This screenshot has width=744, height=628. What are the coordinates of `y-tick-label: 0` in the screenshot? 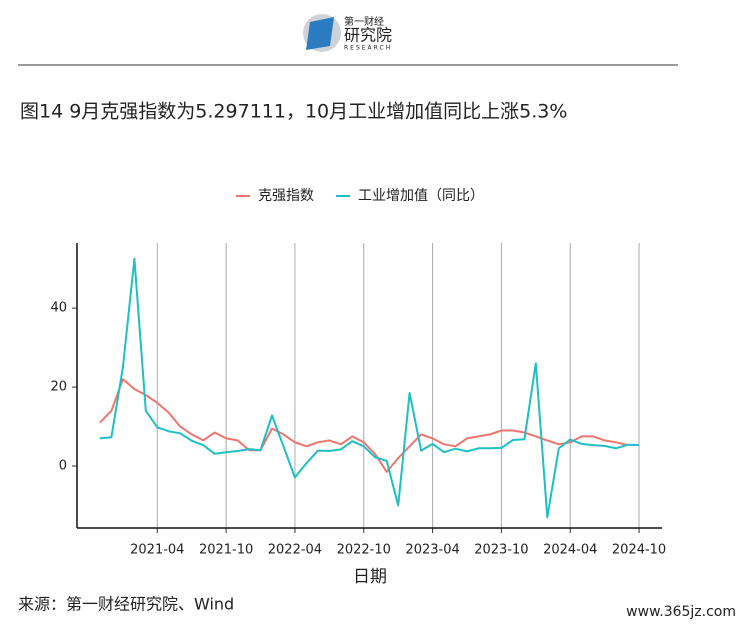 It's located at (63, 466).